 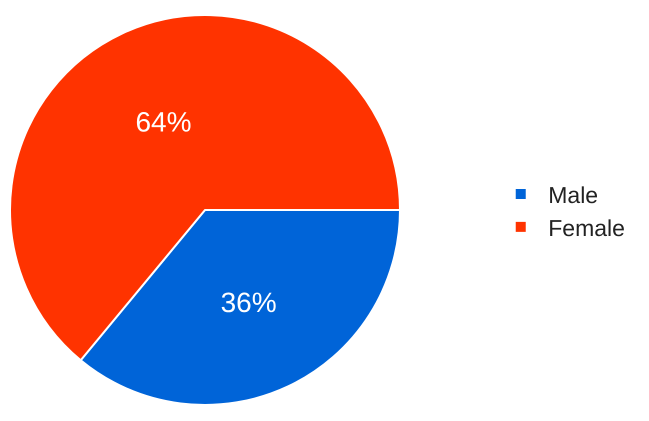 I want to click on legend-label: Female, so click(x=586, y=227).